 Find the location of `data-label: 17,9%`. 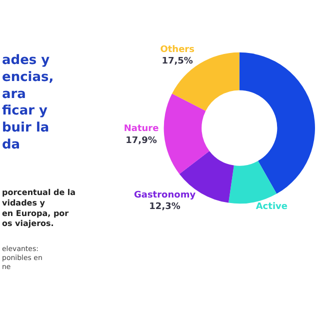

data-label: 17,9% is located at coordinates (141, 141).